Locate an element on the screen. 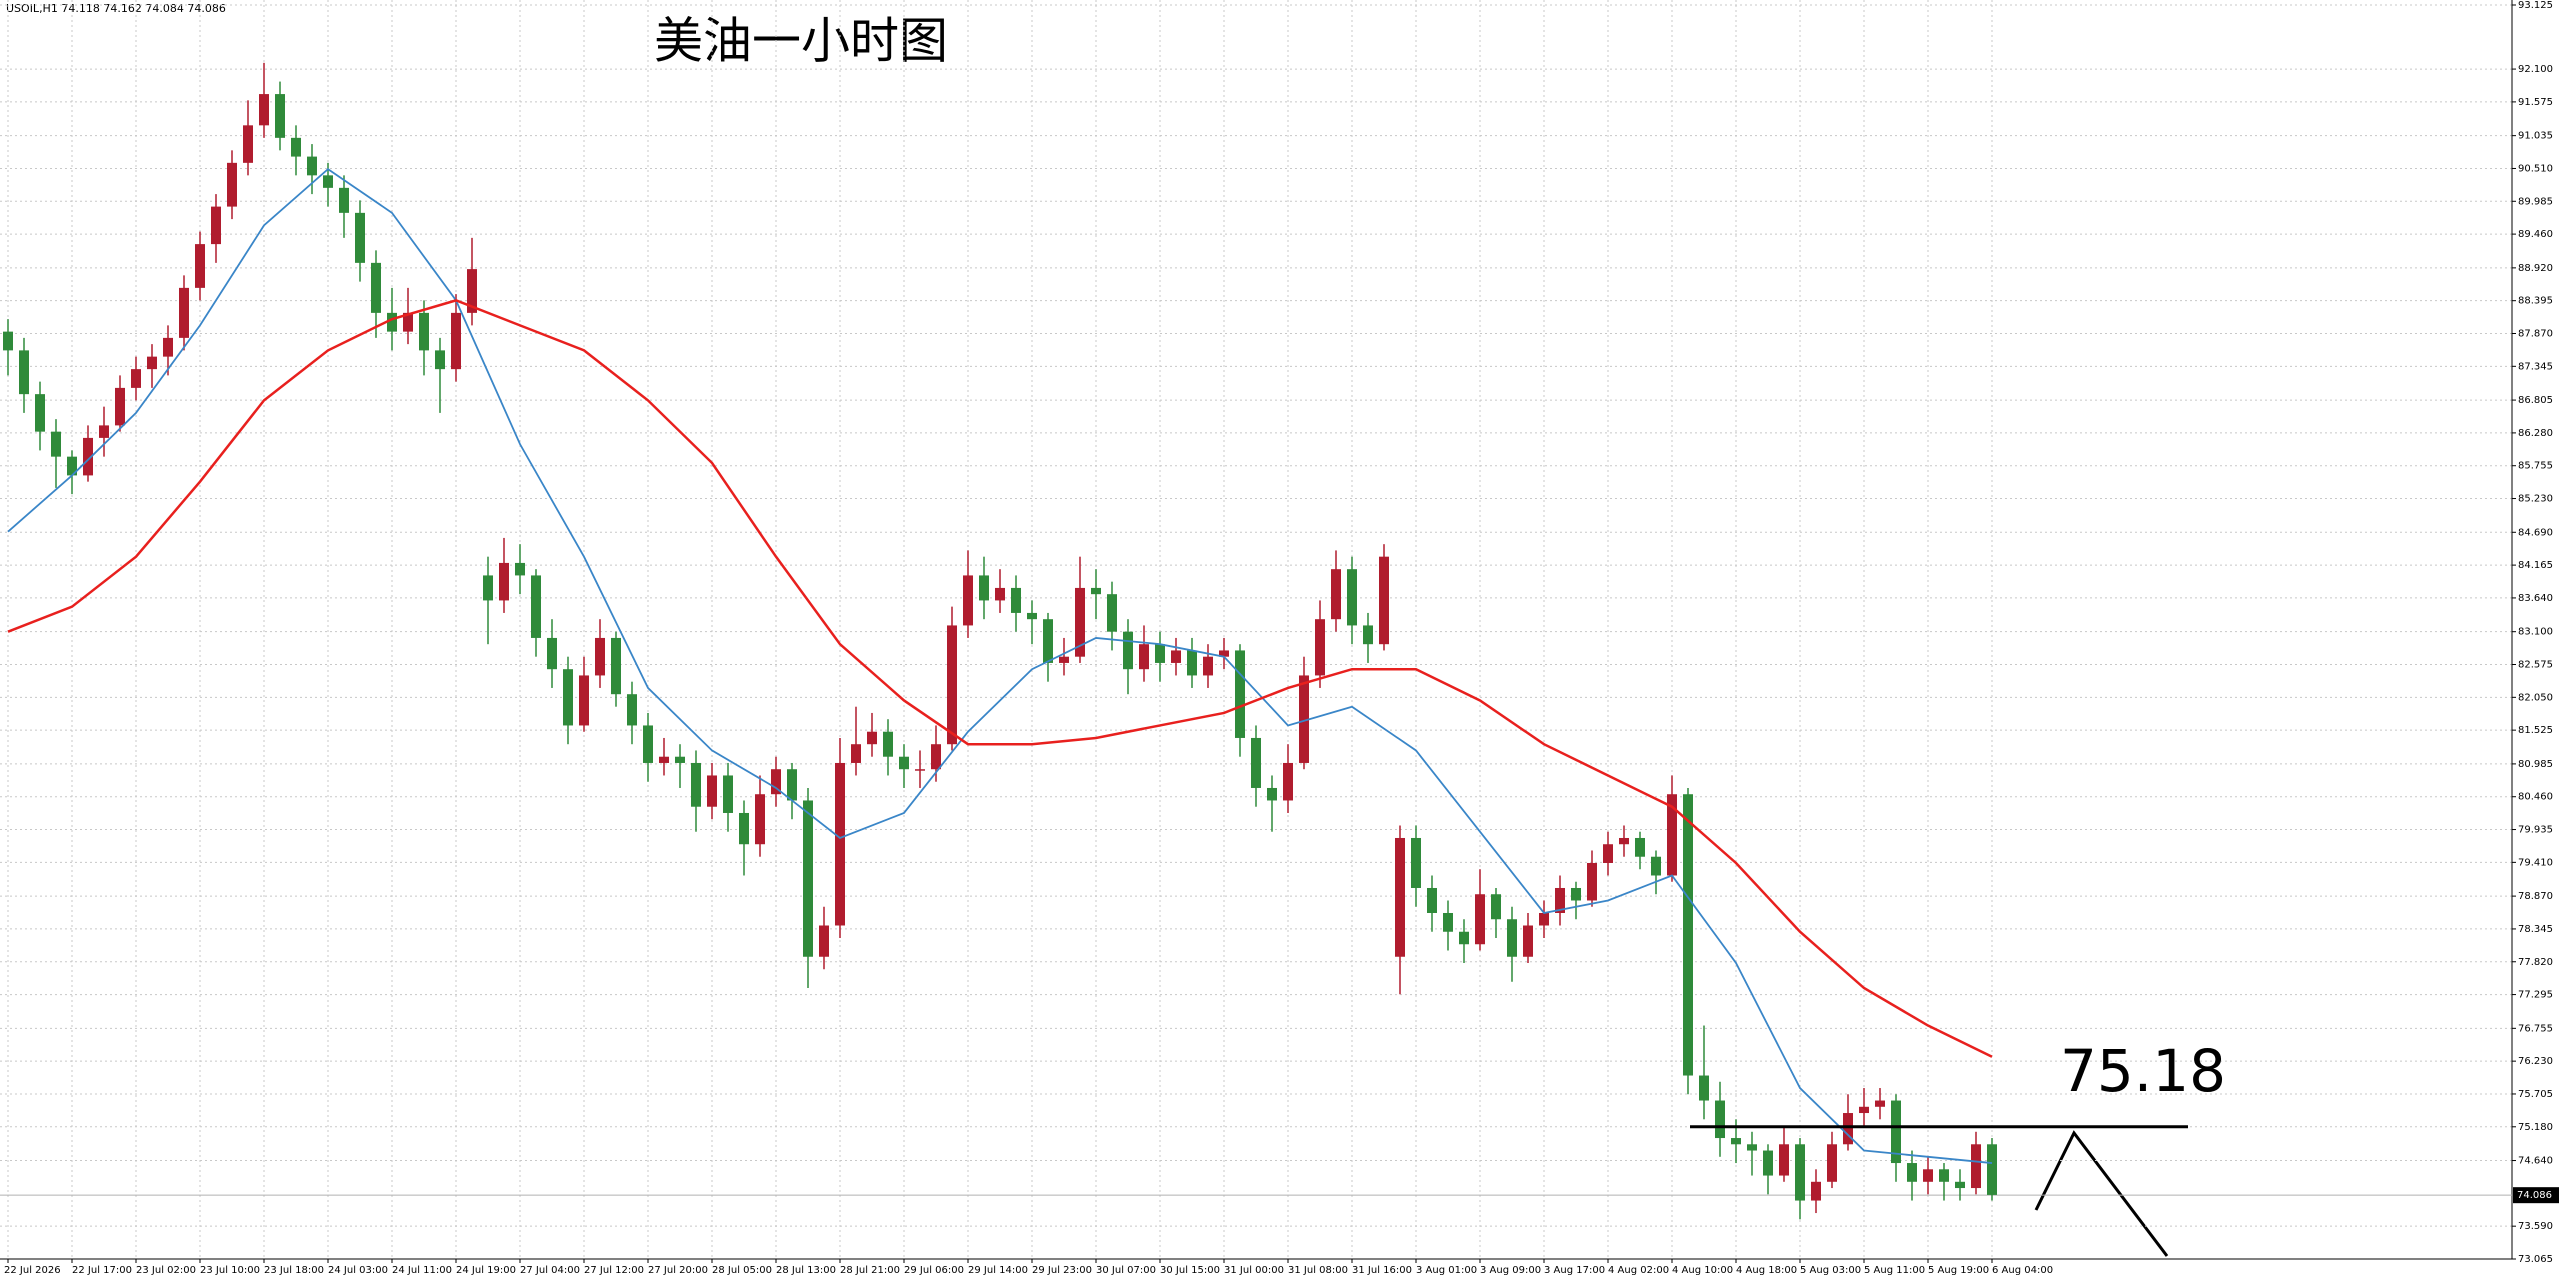 The height and width of the screenshot is (1283, 2560). y-tick-label: 76.230 is located at coordinates (2535, 1061).